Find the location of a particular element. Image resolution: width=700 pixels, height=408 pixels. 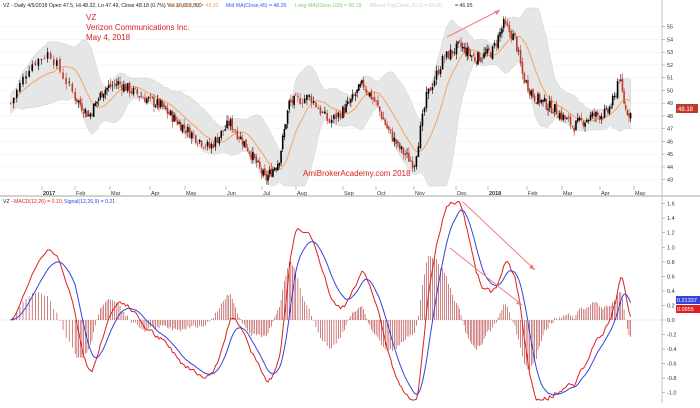

macd-tick-label: 0.6 is located at coordinates (671, 277).